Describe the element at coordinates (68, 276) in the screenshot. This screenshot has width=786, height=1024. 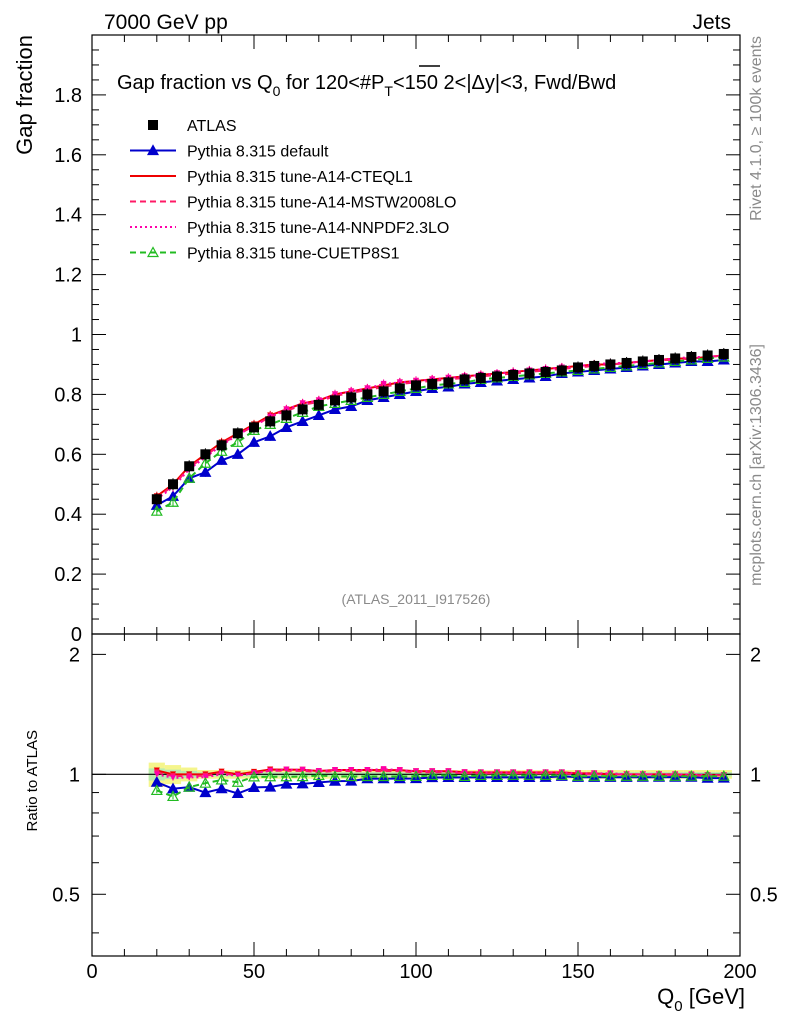
I see `y-tick-label-main: 1.2` at that location.